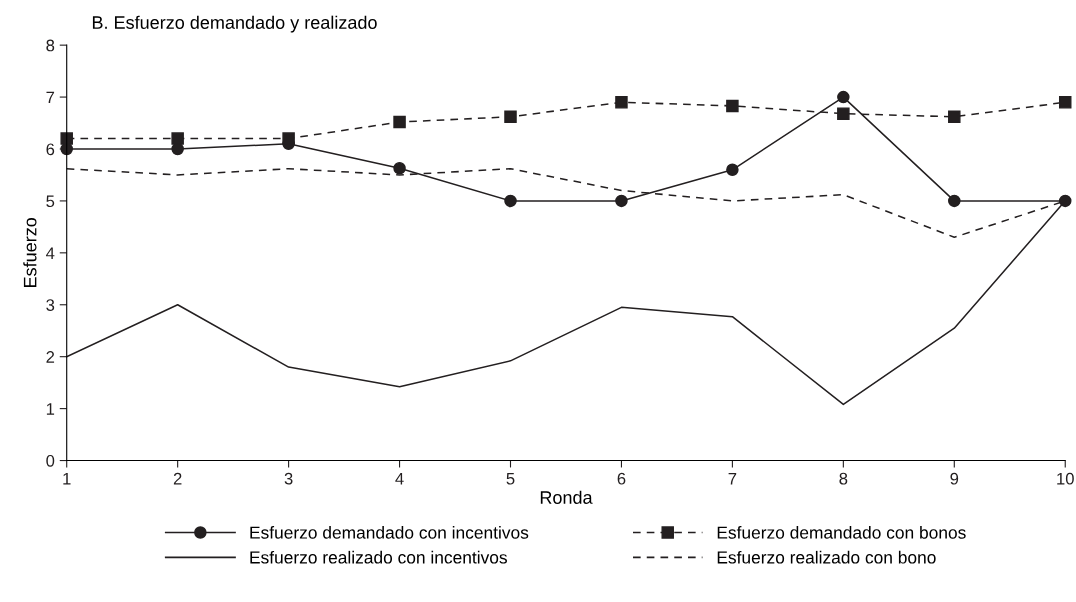 This screenshot has height=602, width=1076. I want to click on y-tick-label: 6, so click(50, 149).